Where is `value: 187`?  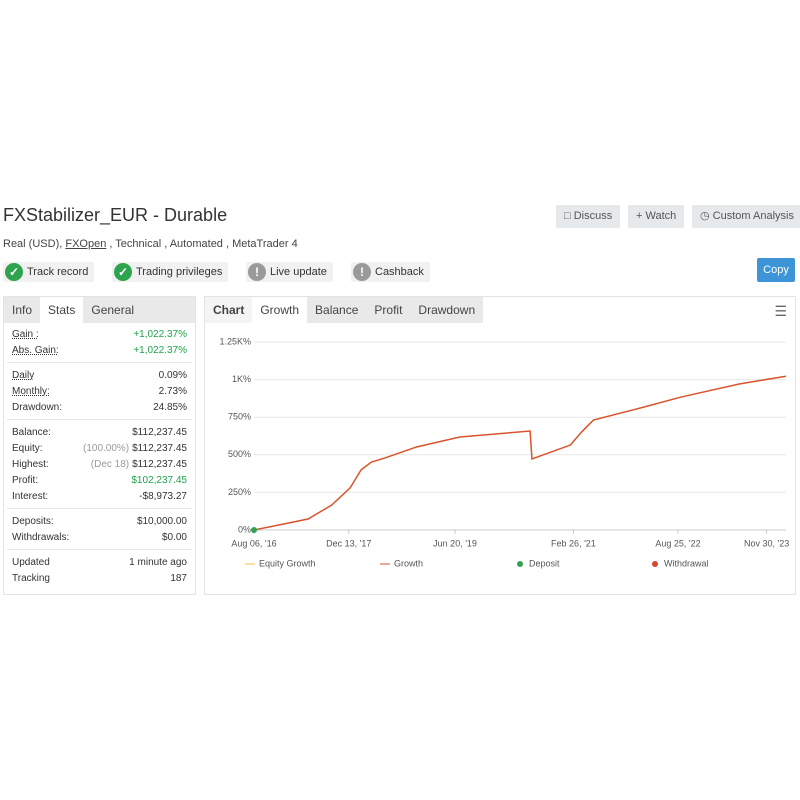 value: 187 is located at coordinates (178, 578).